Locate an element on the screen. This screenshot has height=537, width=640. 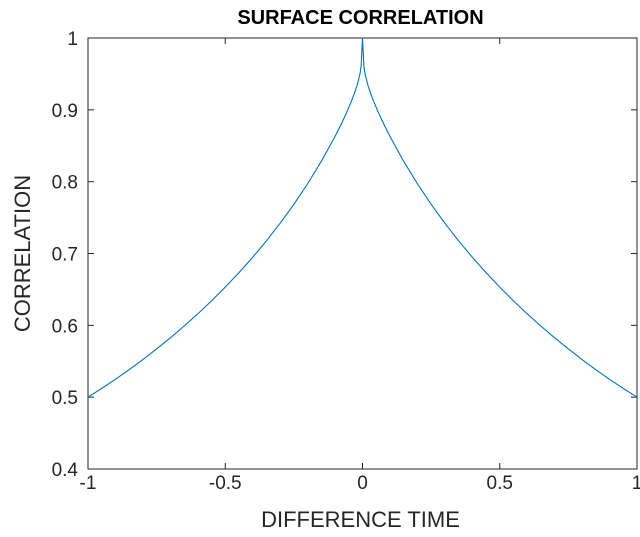
y-tick-label: 0.6 is located at coordinates (65, 326).